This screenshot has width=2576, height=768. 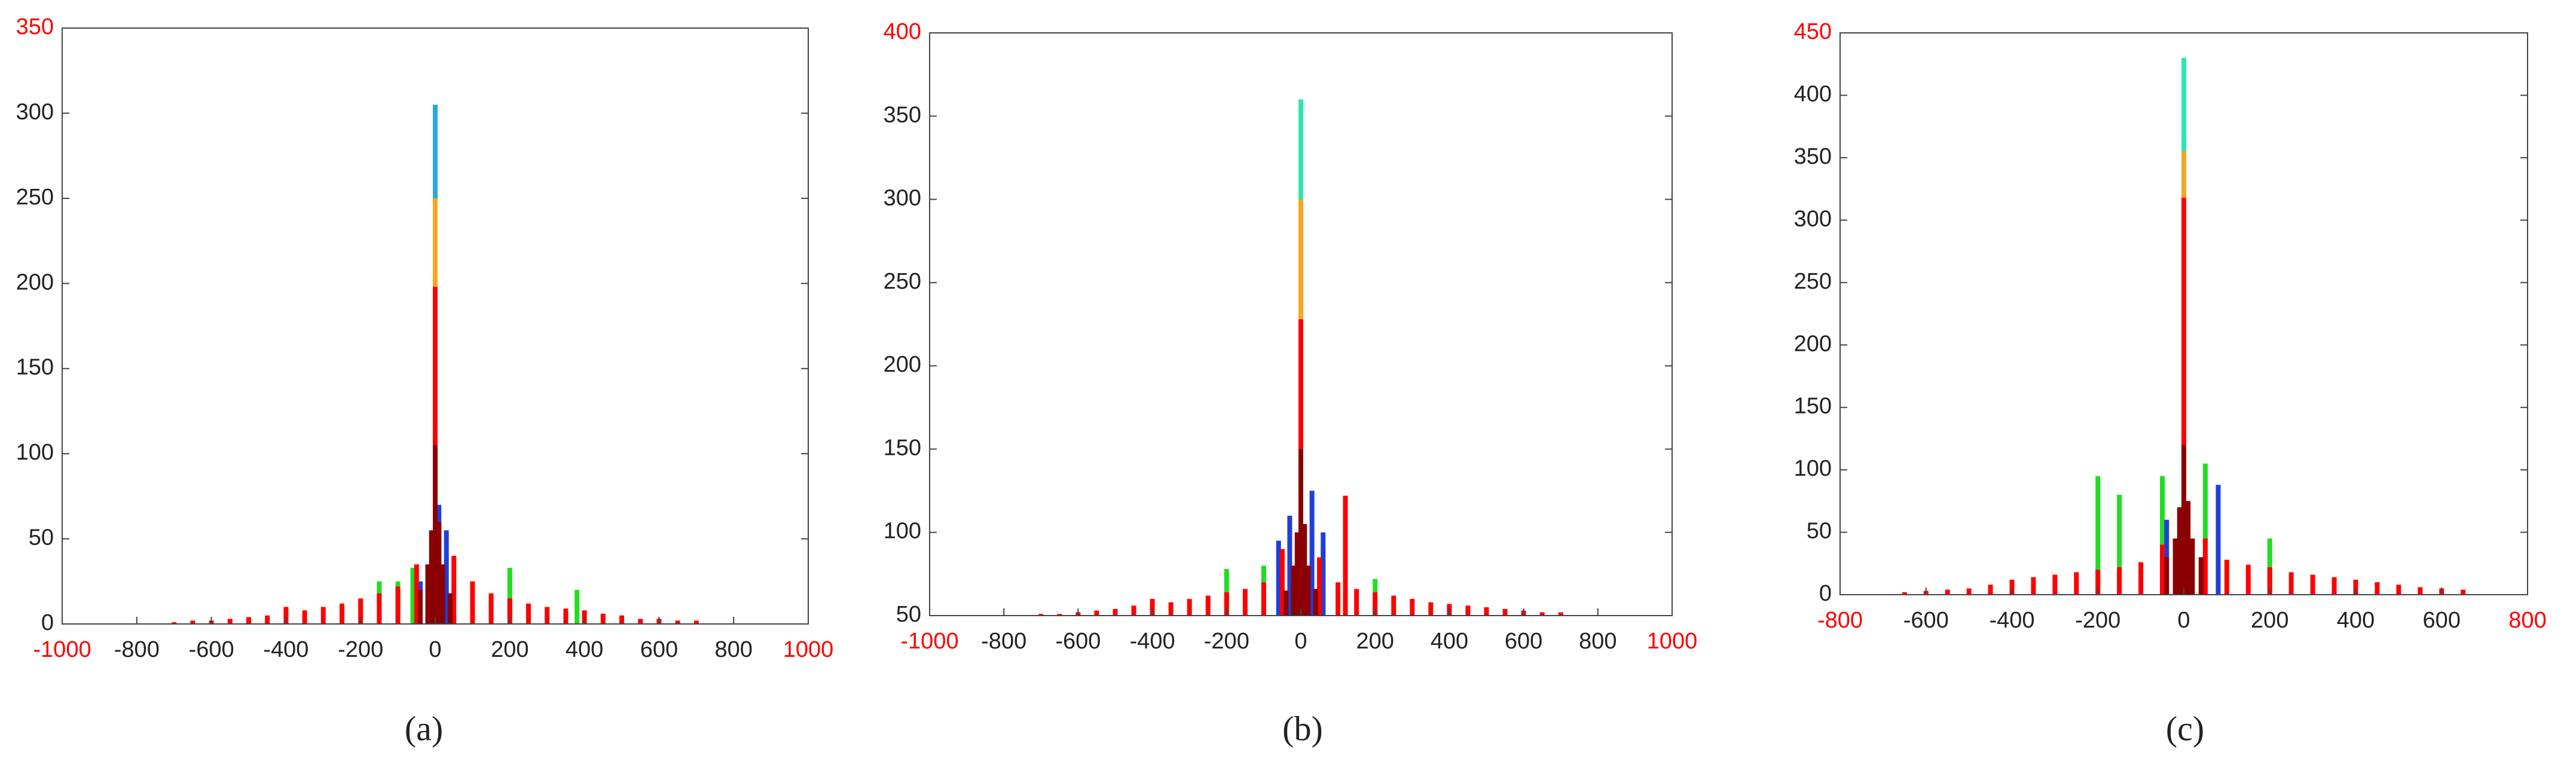 I want to click on caption: (c), so click(x=2185, y=728).